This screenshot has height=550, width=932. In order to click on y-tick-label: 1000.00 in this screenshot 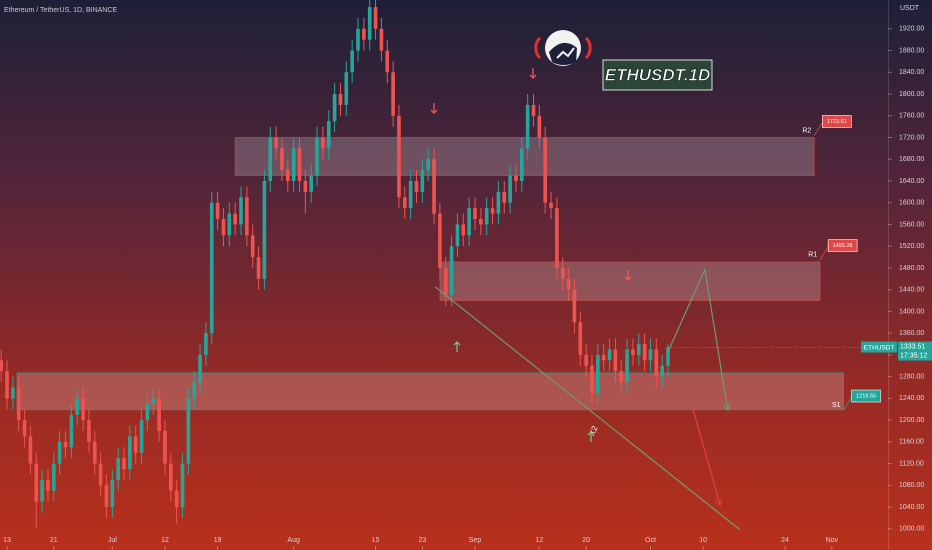, I will do `click(911, 529)`.